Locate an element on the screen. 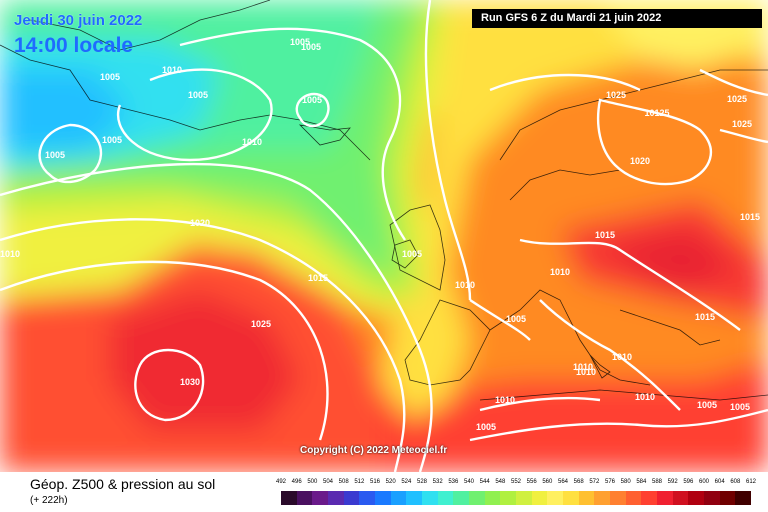  legend-tick-label: 564 is located at coordinates (563, 482).